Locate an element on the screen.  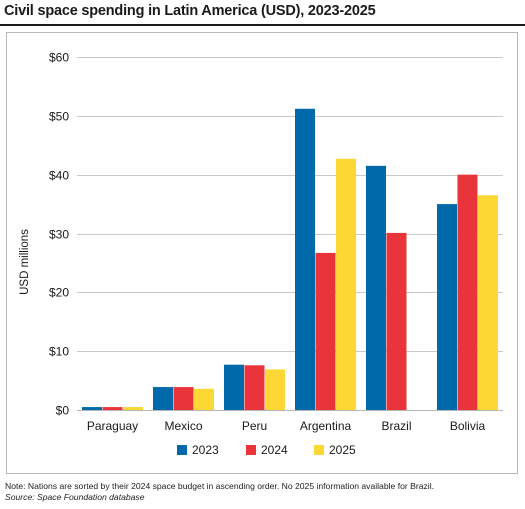
bar-paraguay-2023 is located at coordinates (92, 408).